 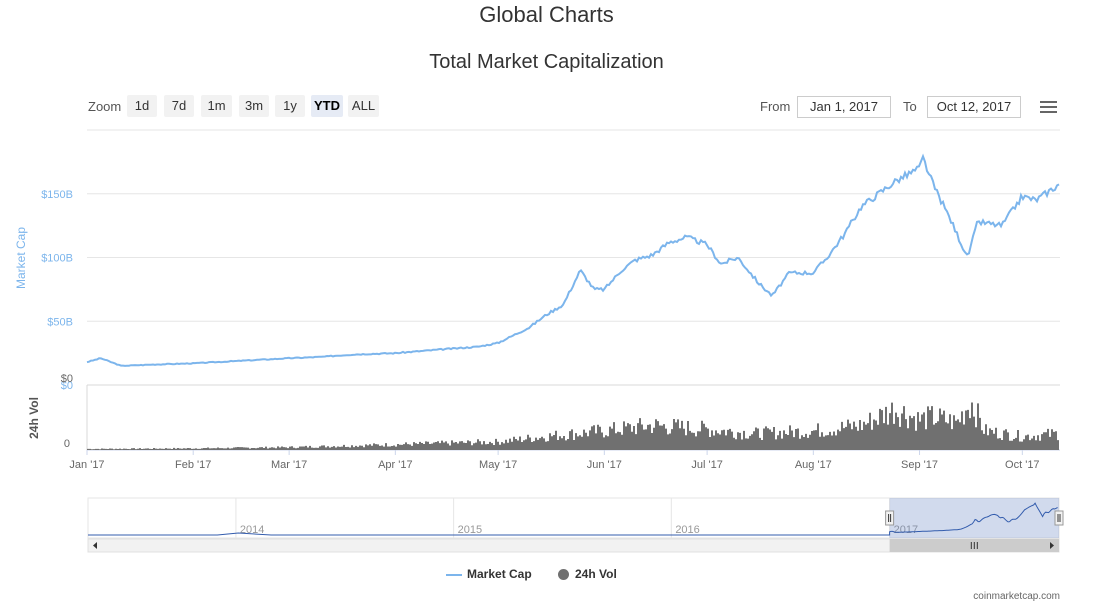 I want to click on zoom-7d-button: 7d, so click(x=179, y=106).